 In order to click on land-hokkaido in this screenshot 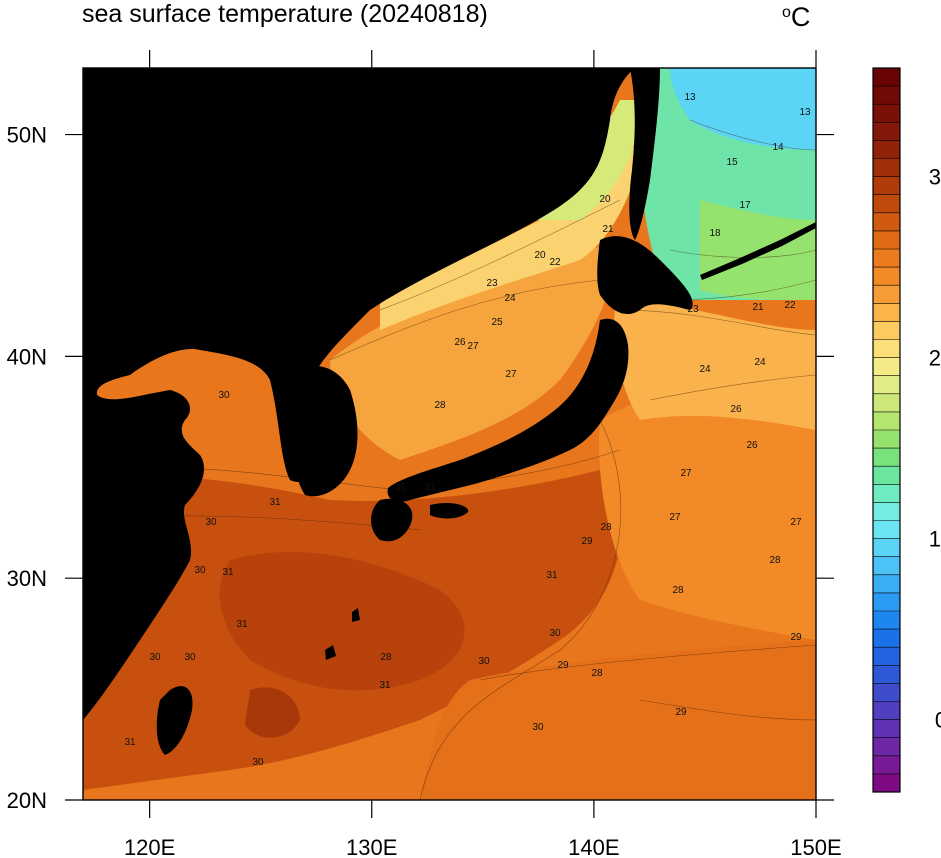, I will do `click(645, 275)`.